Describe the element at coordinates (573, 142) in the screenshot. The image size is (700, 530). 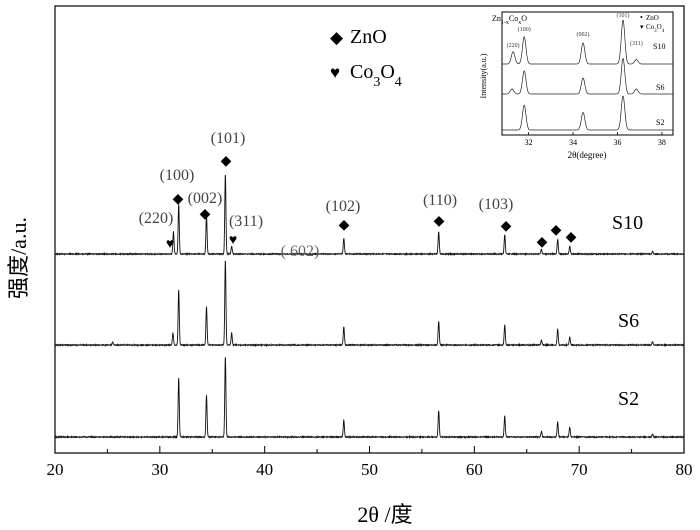
I see `inset-x-tick-label-34: 34` at that location.